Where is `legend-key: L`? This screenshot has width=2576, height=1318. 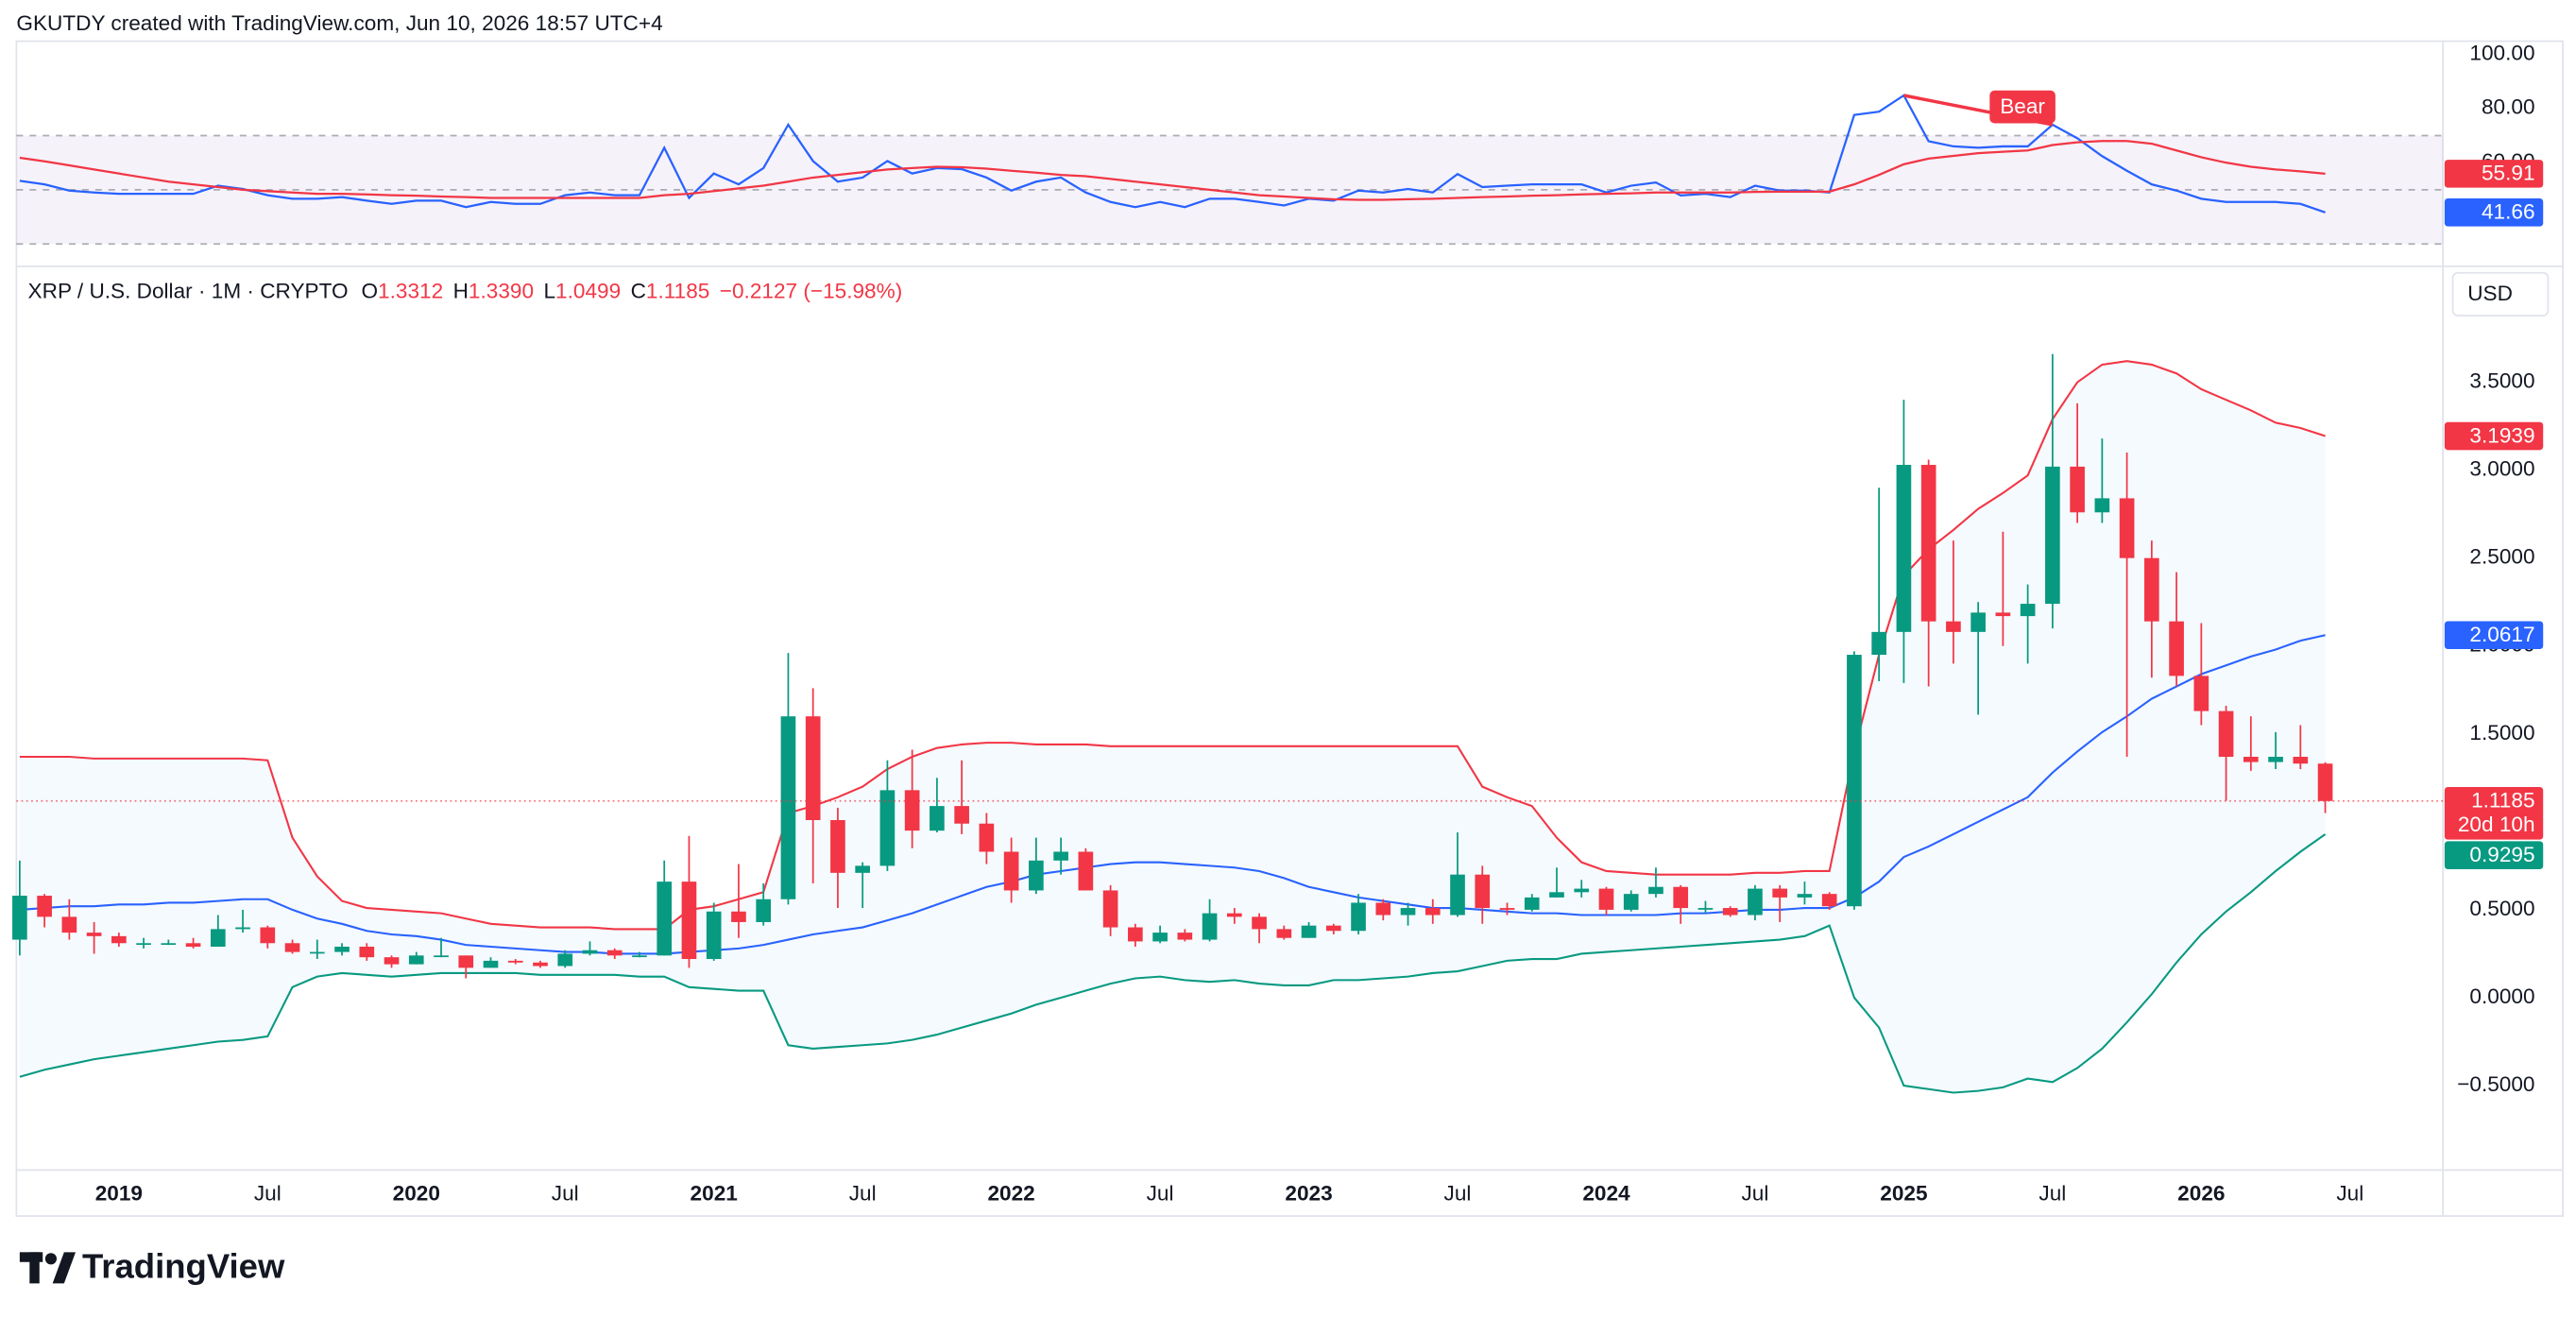 legend-key: L is located at coordinates (549, 291).